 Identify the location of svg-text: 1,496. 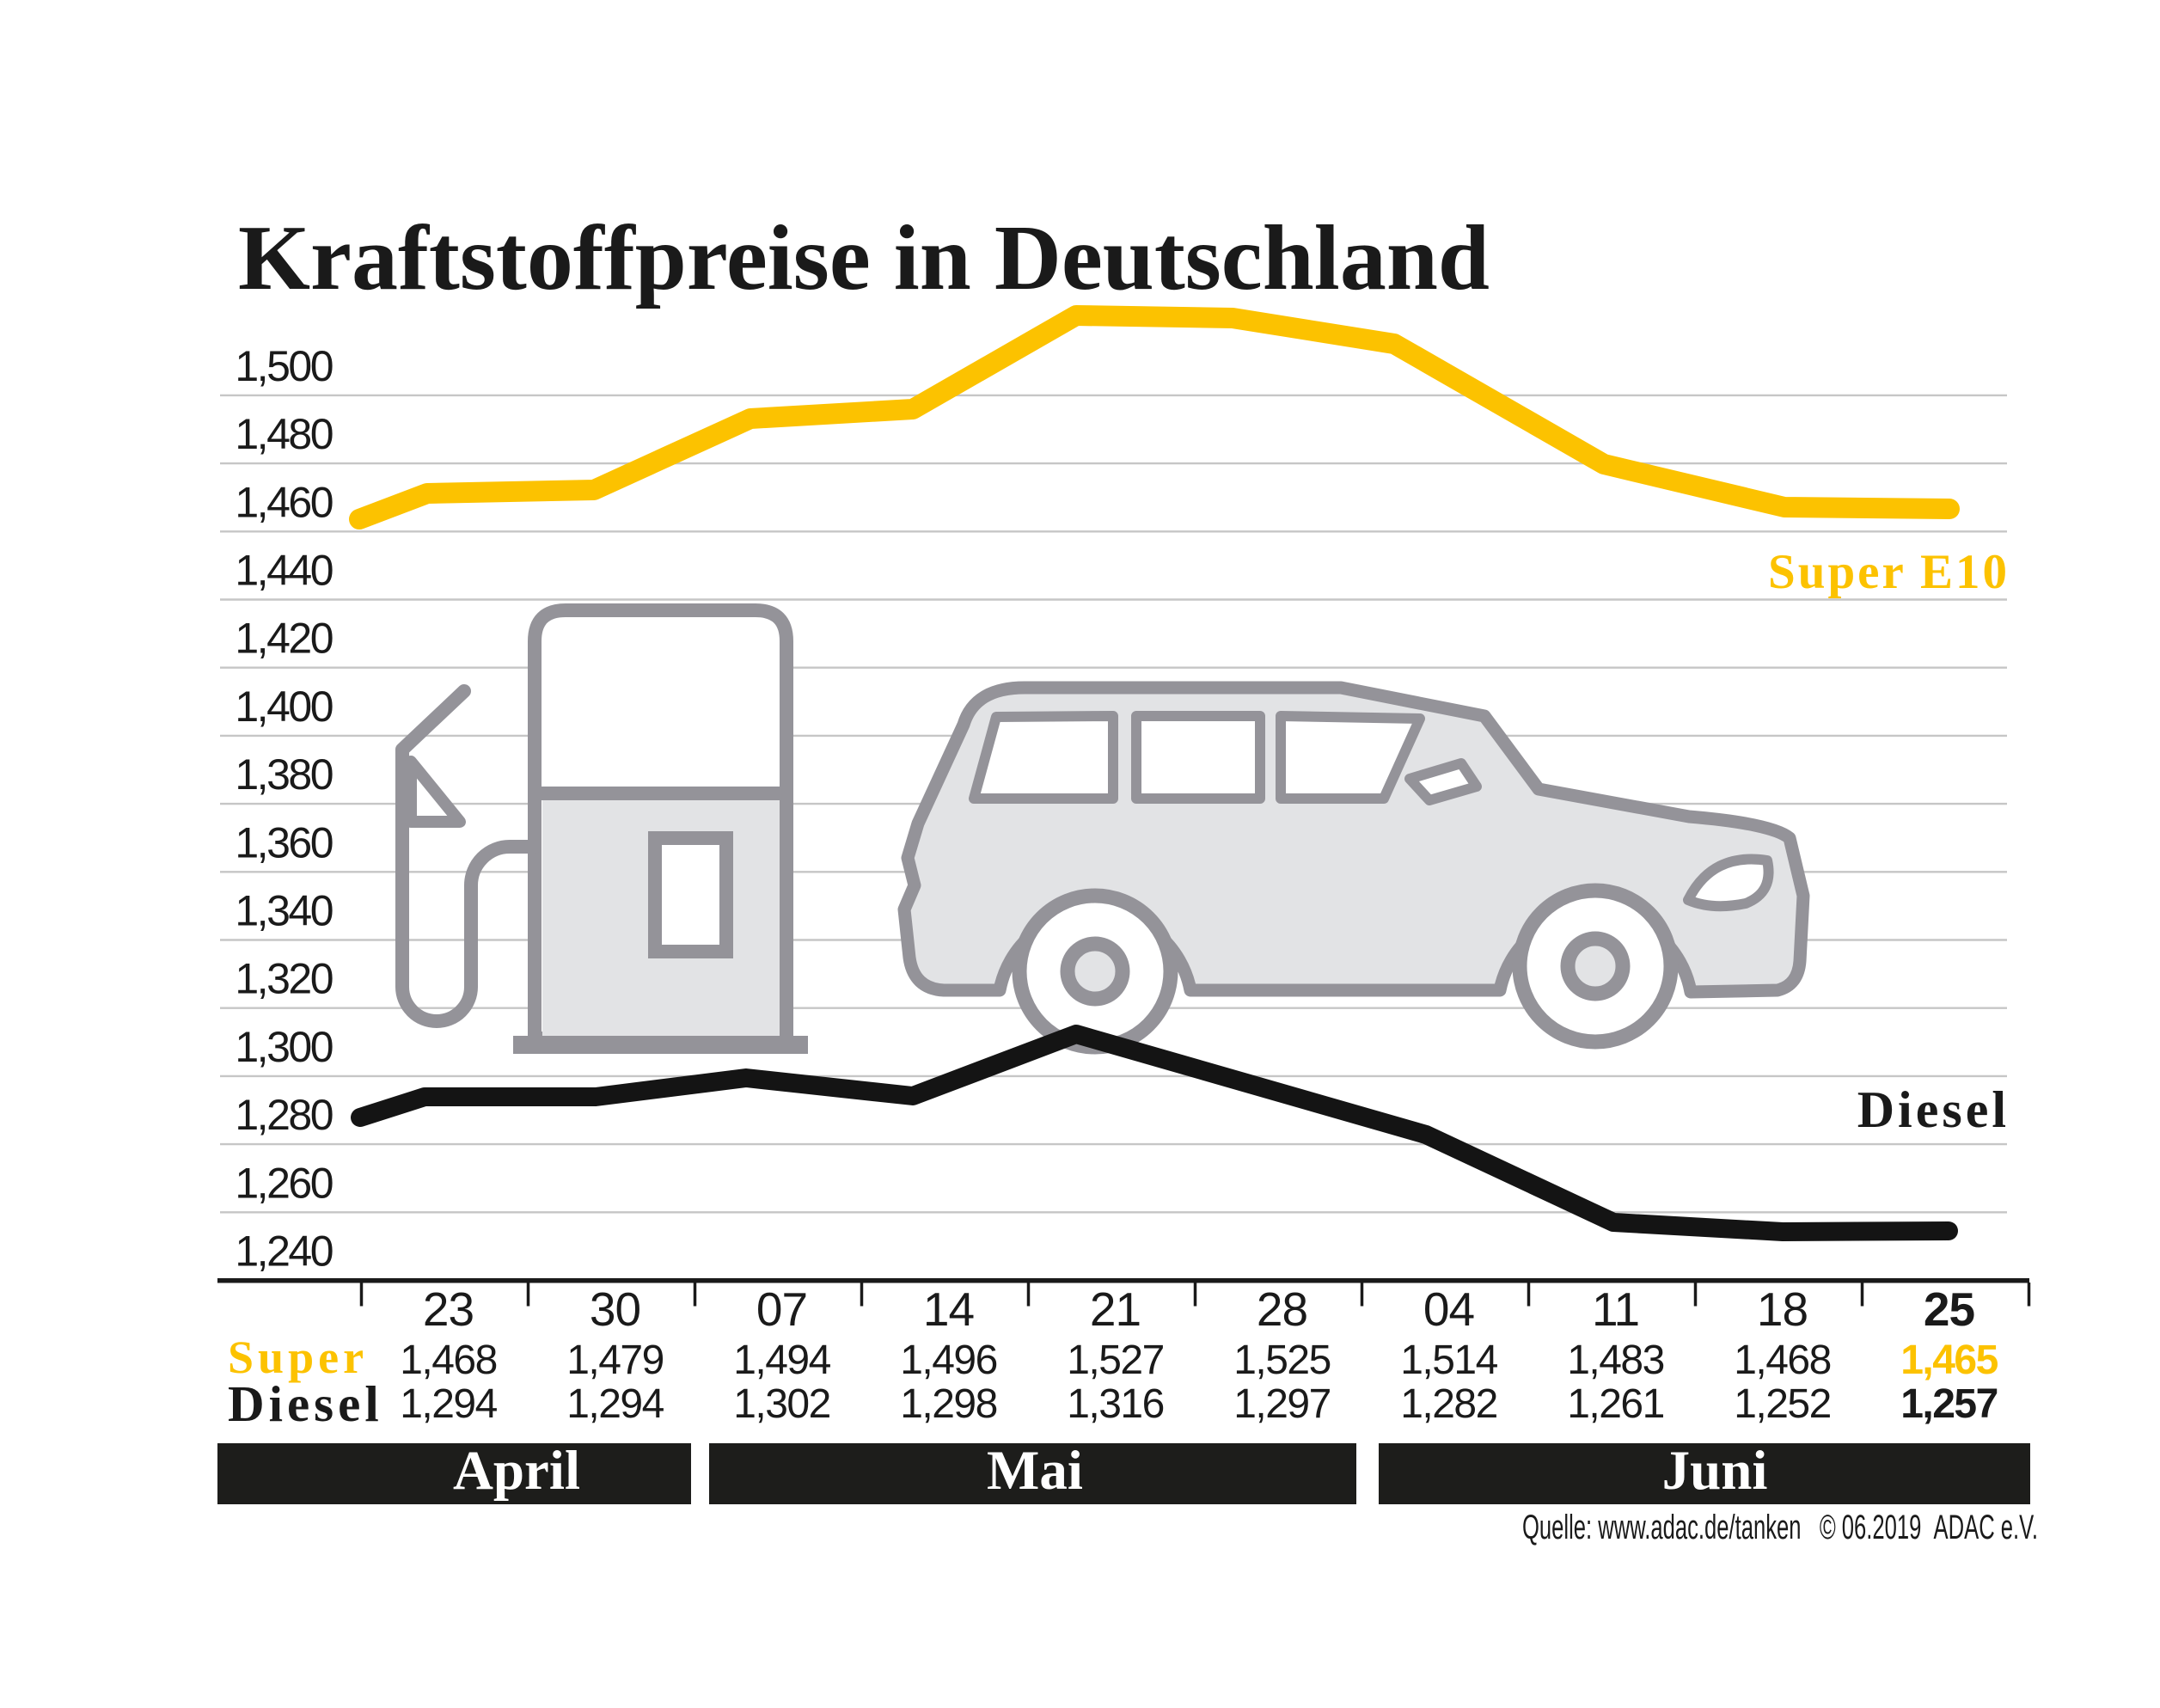
(948, 1360).